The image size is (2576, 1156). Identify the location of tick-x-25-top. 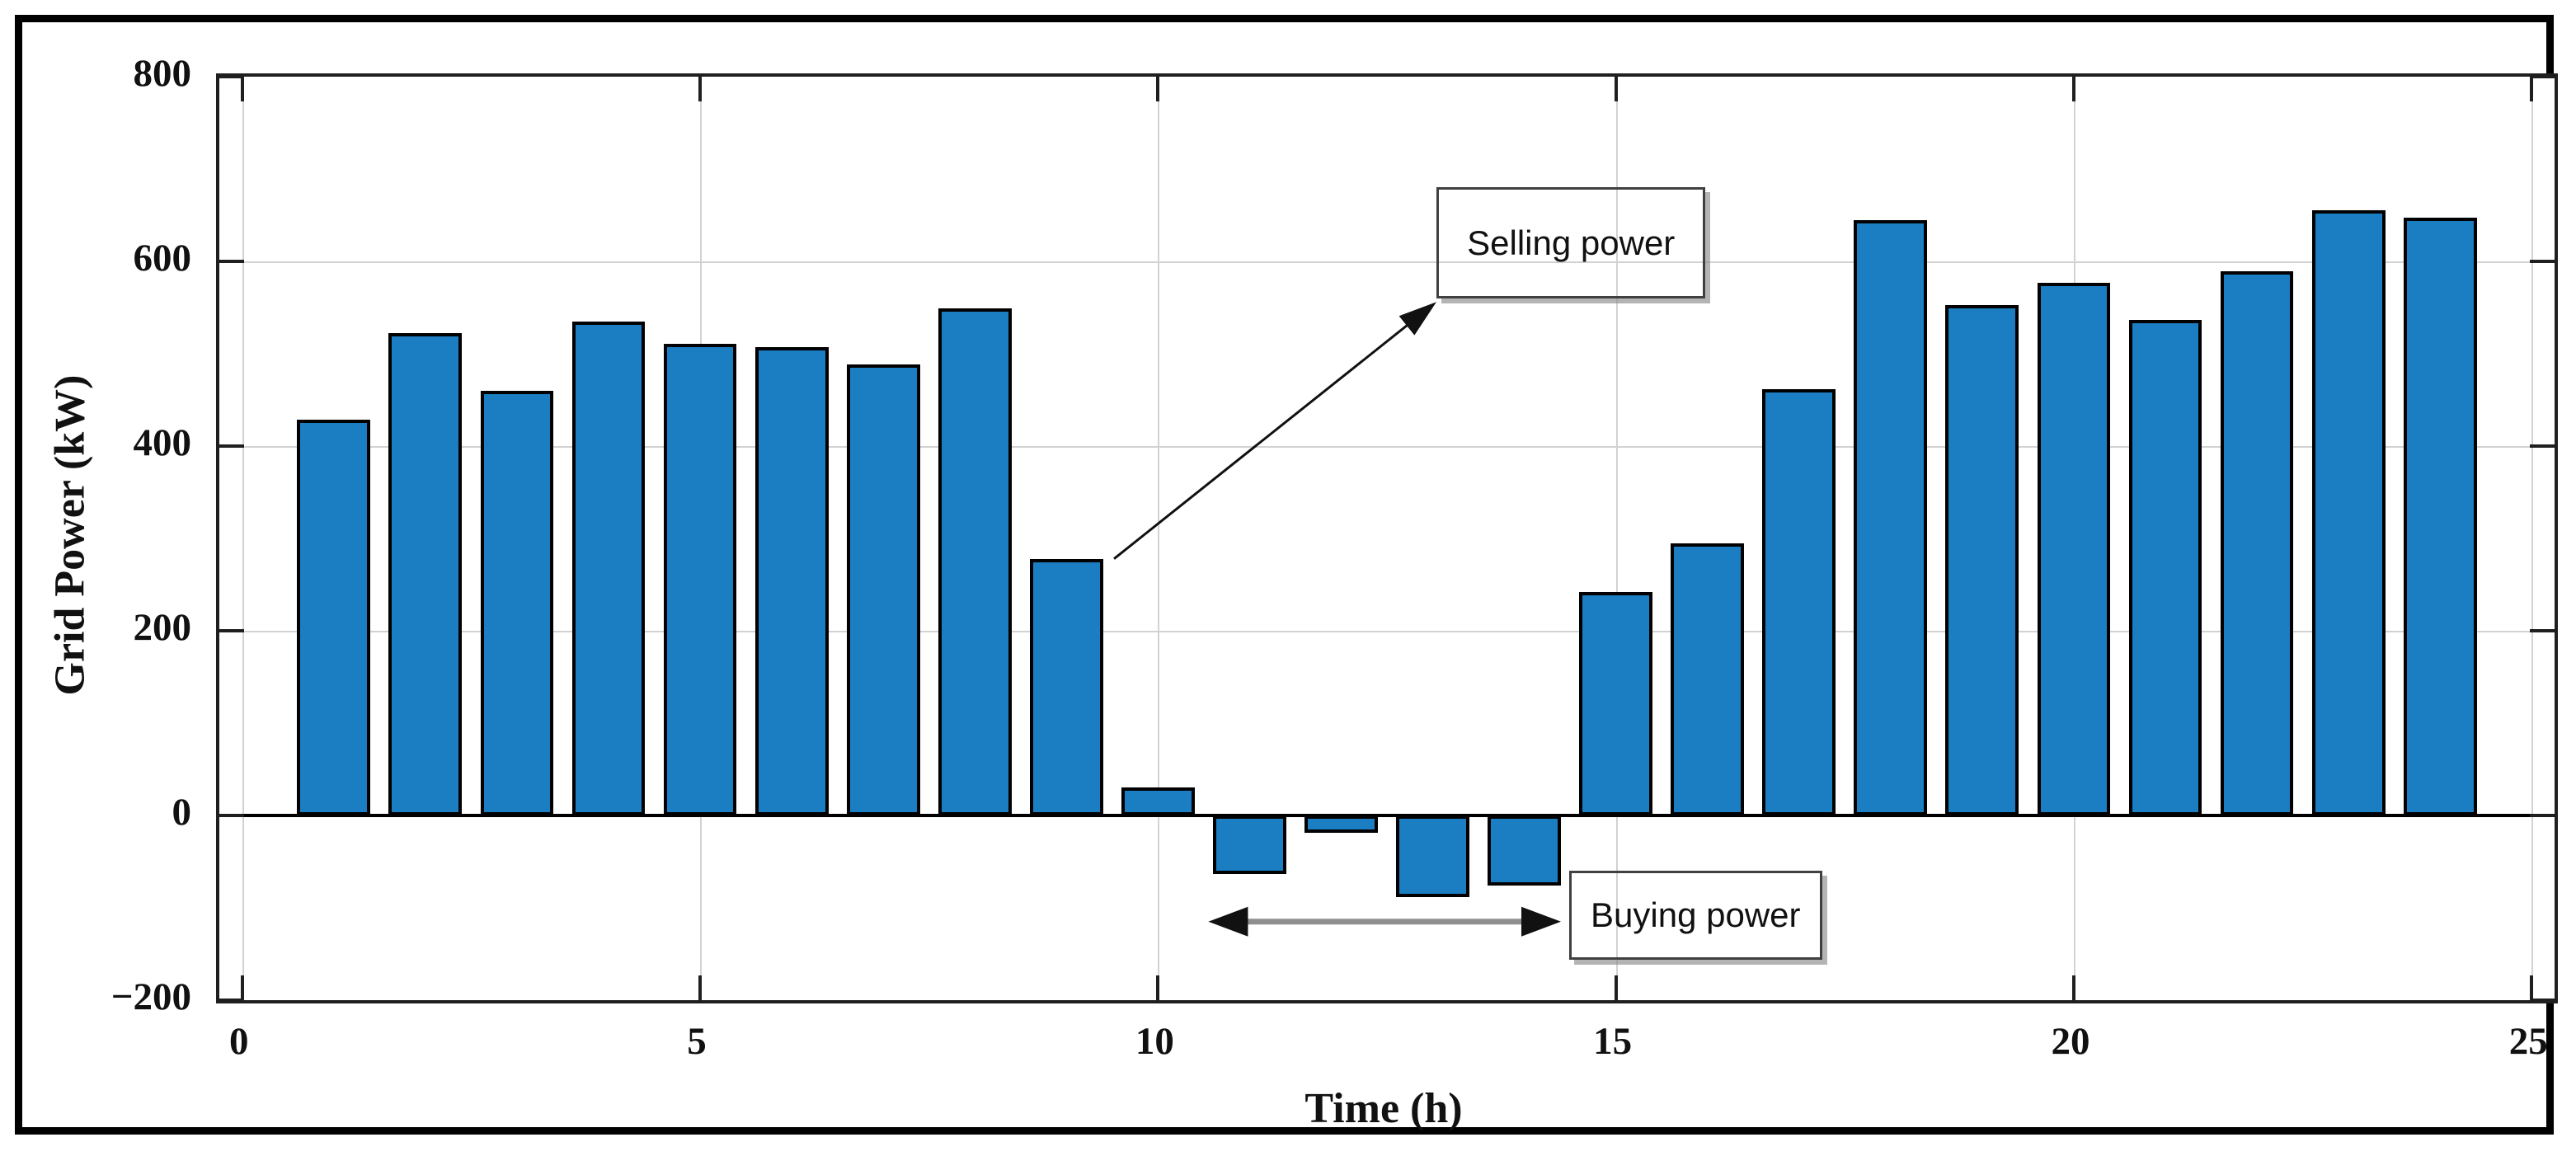
(2532, 89).